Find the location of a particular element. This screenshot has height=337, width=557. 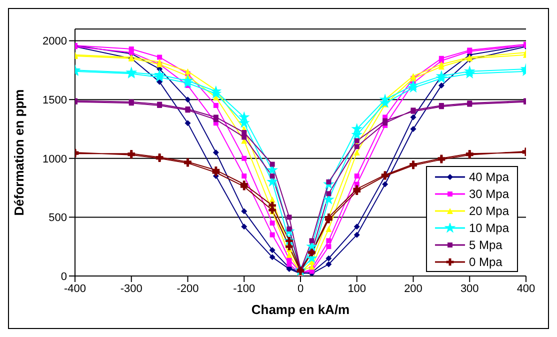

x-tick-label: -300 is located at coordinates (131, 288).